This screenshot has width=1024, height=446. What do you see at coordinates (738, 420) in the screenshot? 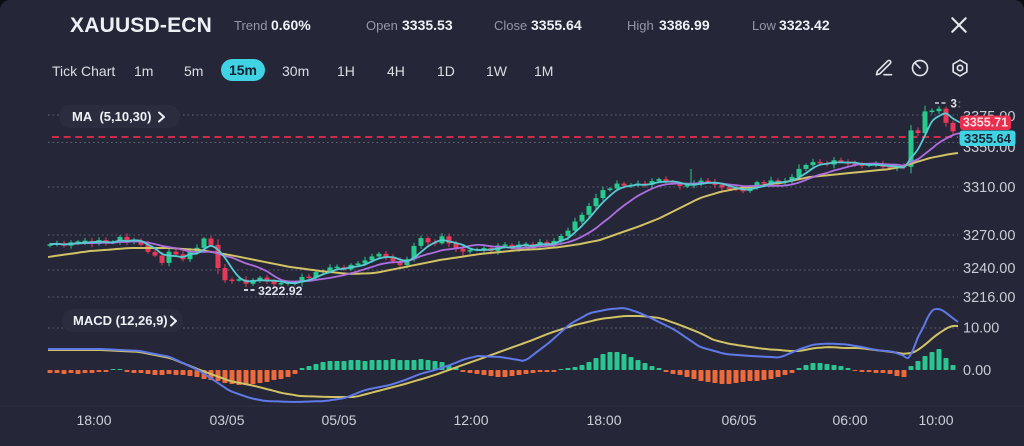
I see `svg-text: 06/05` at bounding box center [738, 420].